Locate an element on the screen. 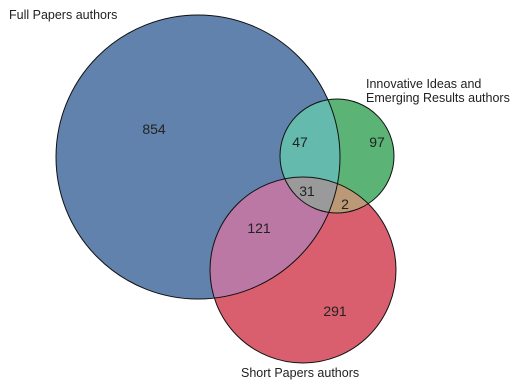 The height and width of the screenshot is (383, 519). innovative-short-count: 2 is located at coordinates (345, 204).